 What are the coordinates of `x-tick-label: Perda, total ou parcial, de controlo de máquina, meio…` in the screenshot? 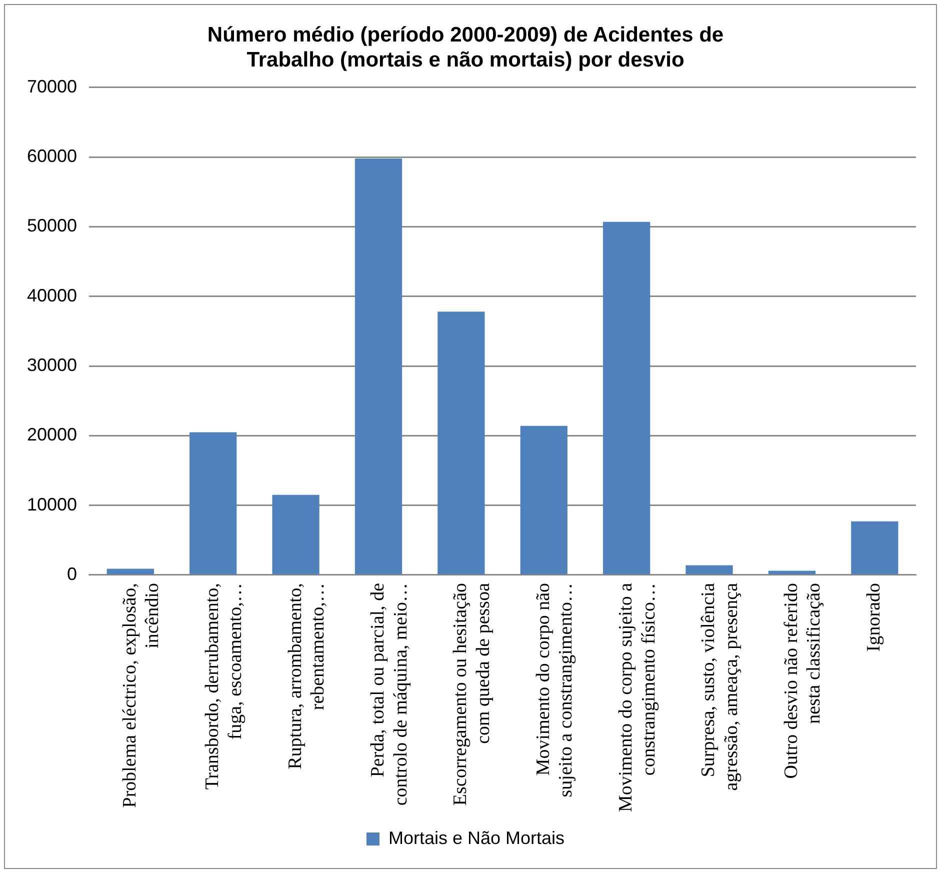 It's located at (389, 694).